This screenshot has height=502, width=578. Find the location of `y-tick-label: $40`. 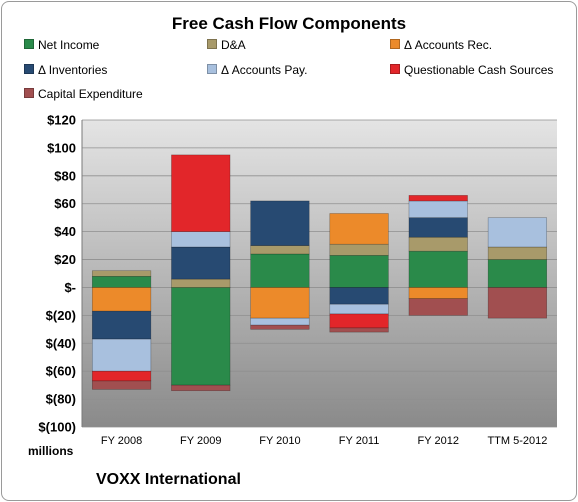

y-tick-label: $40 is located at coordinates (65, 231).